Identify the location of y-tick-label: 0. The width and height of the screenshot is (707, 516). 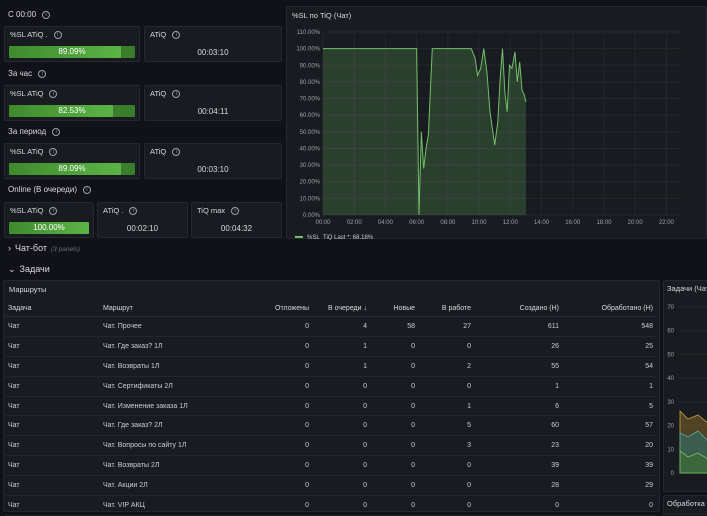
(673, 474).